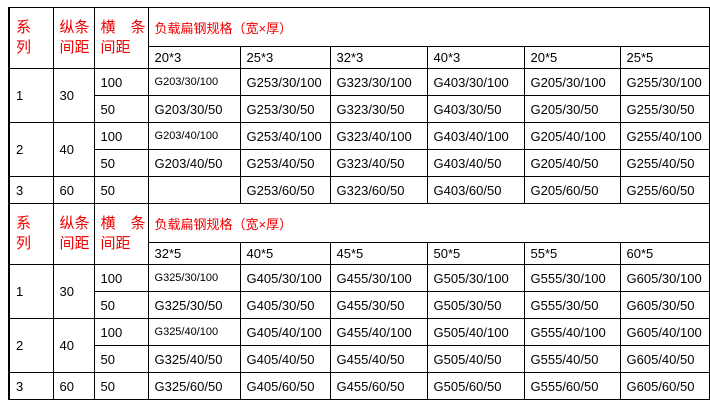 Image resolution: width=710 pixels, height=415 pixels. I want to click on spec-cell: G555/30/50, so click(572, 305).